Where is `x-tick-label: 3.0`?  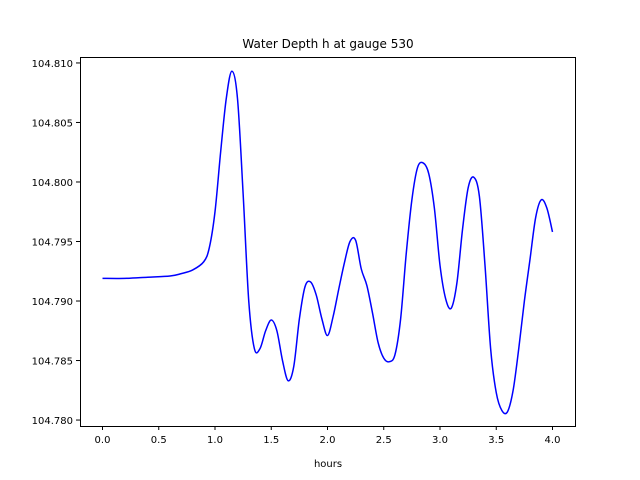
x-tick-label: 3.0 is located at coordinates (440, 440).